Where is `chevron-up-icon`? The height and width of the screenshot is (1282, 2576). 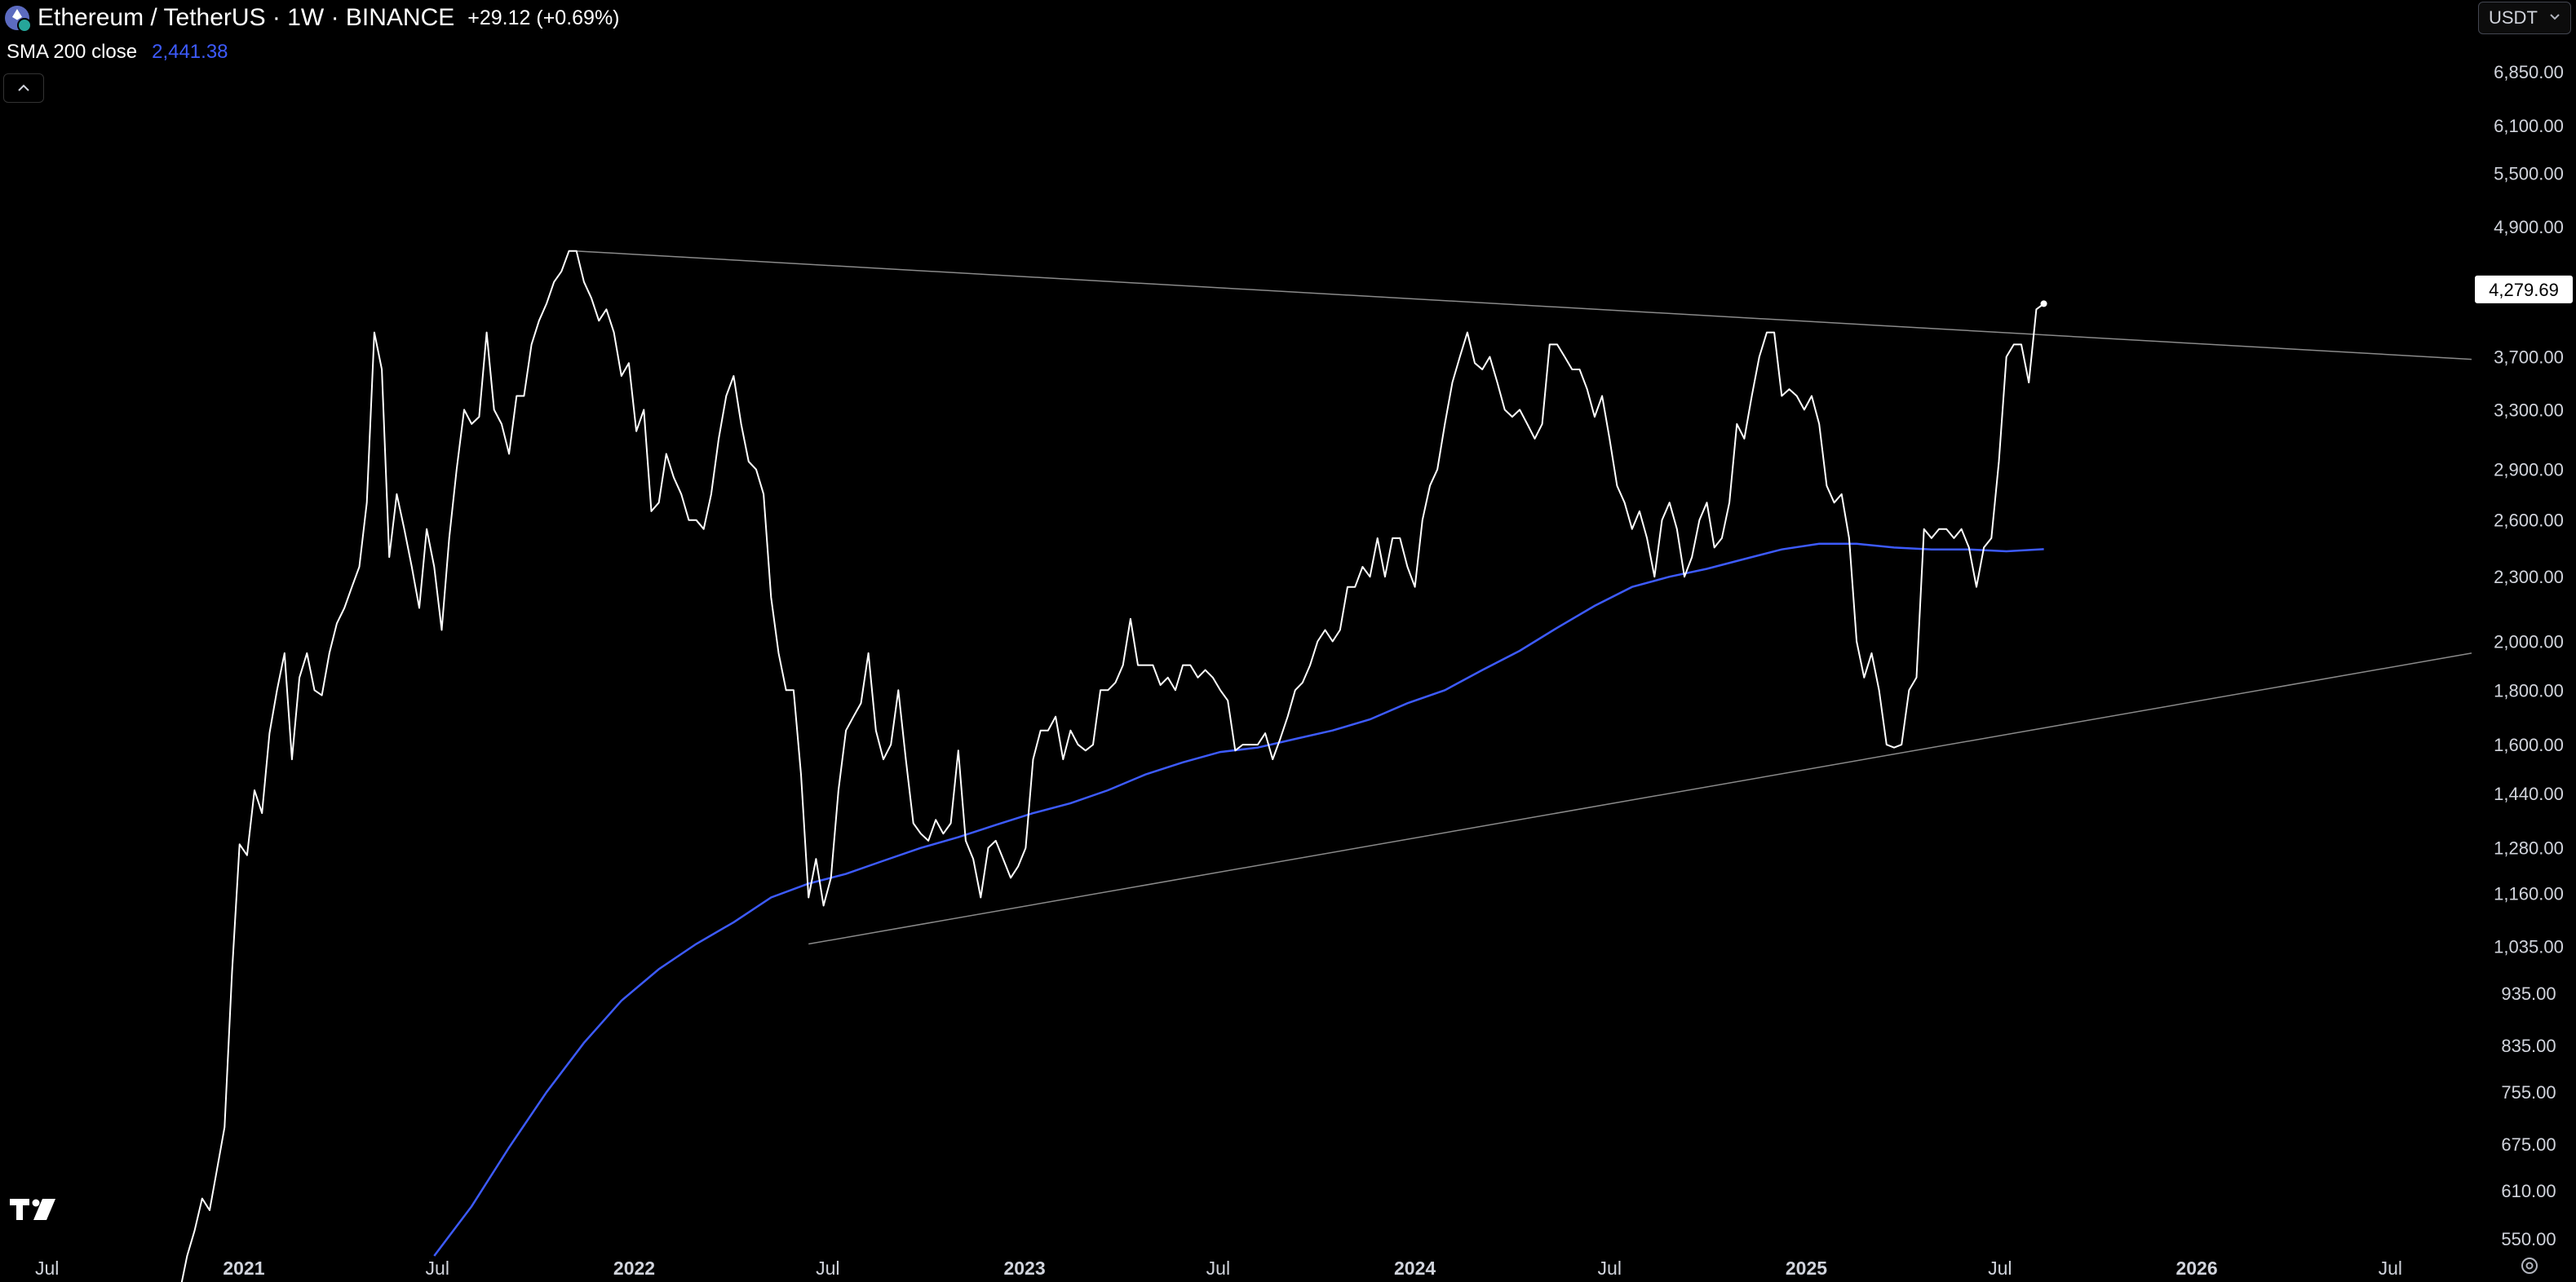 chevron-up-icon is located at coordinates (23, 88).